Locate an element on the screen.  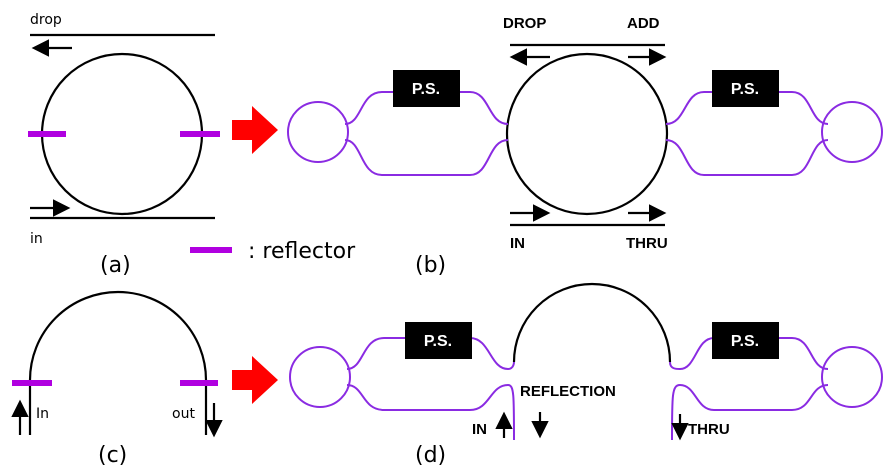
label: In is located at coordinates (42, 414).